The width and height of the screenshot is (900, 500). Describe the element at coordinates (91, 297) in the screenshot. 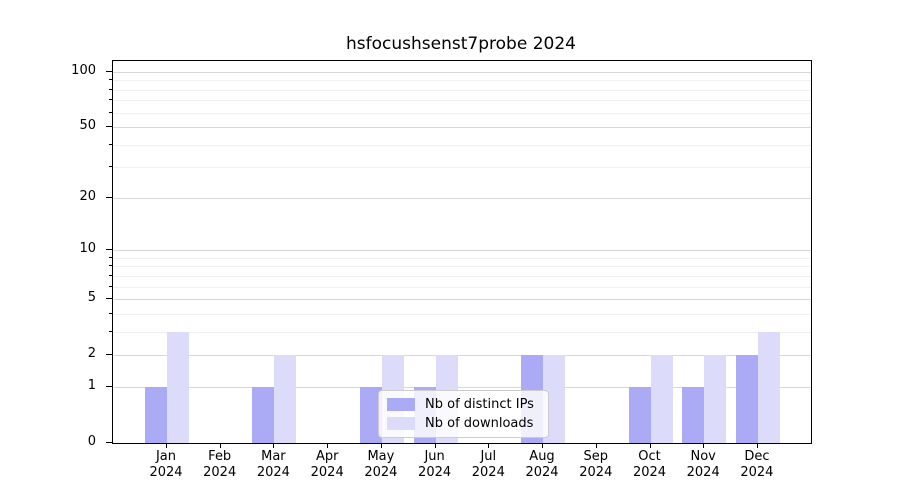

I see `y-tick-label: 5` at that location.